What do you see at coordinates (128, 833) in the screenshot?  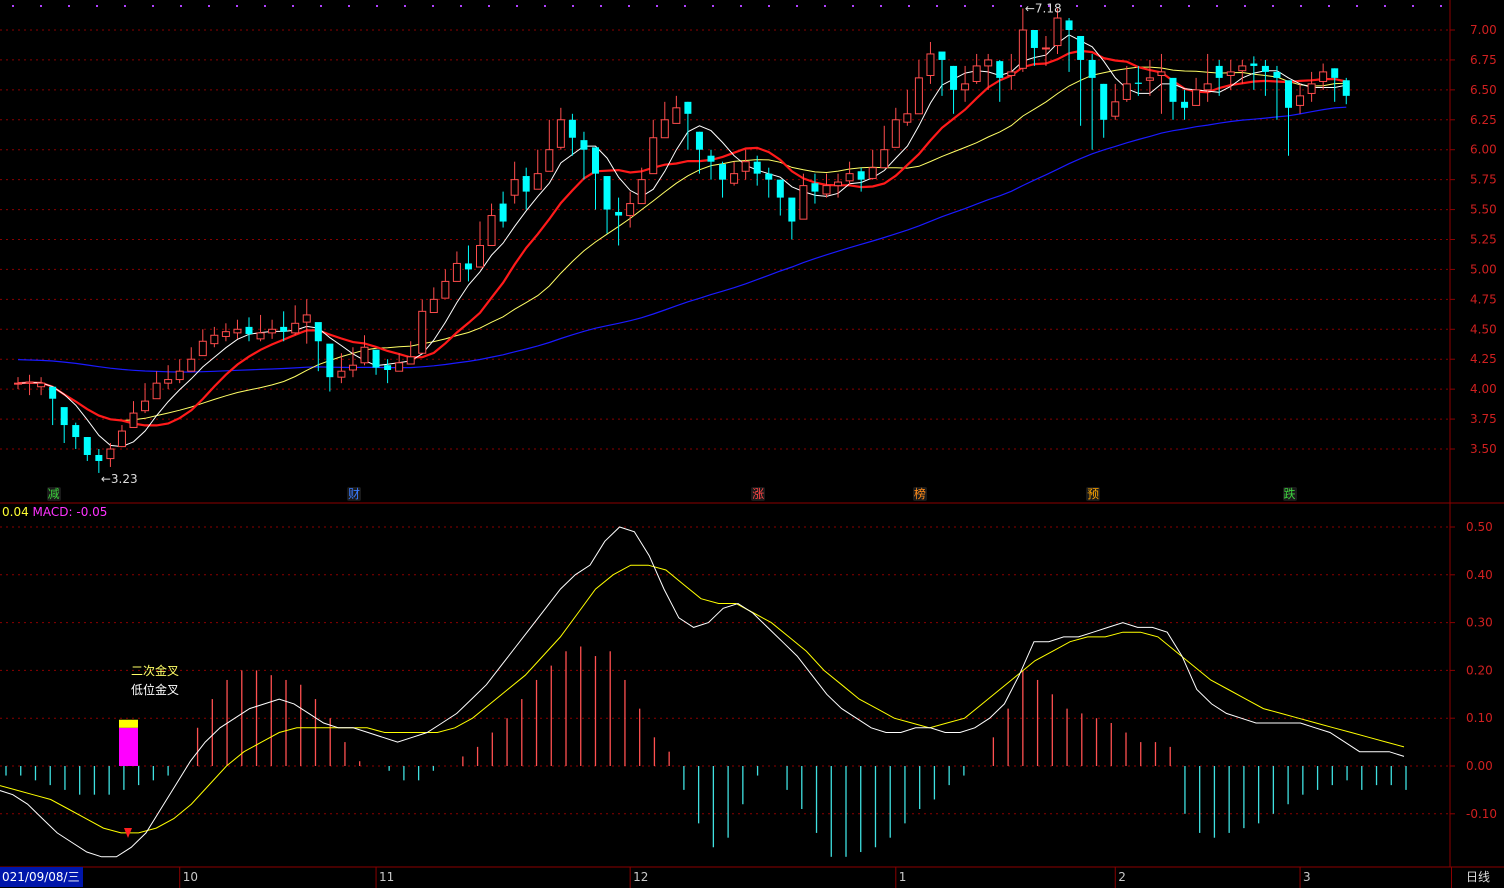 I see `golden-cross-arrow` at bounding box center [128, 833].